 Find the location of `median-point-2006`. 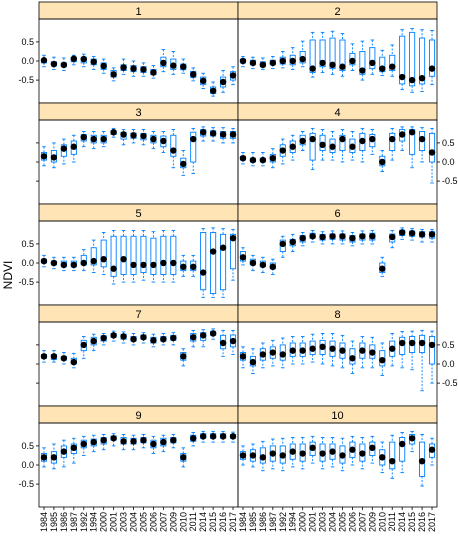

median-point-2006 is located at coordinates (352, 146).